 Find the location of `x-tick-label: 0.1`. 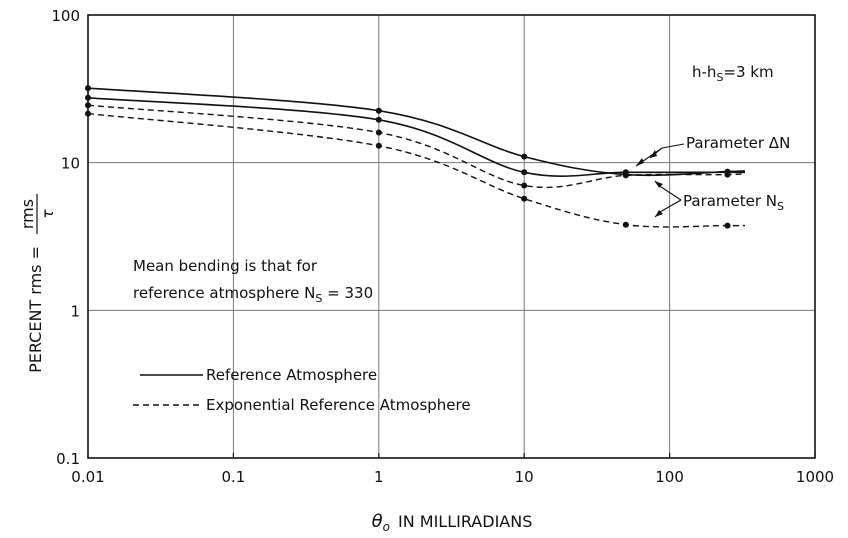

x-tick-label: 0.1 is located at coordinates (233, 477).